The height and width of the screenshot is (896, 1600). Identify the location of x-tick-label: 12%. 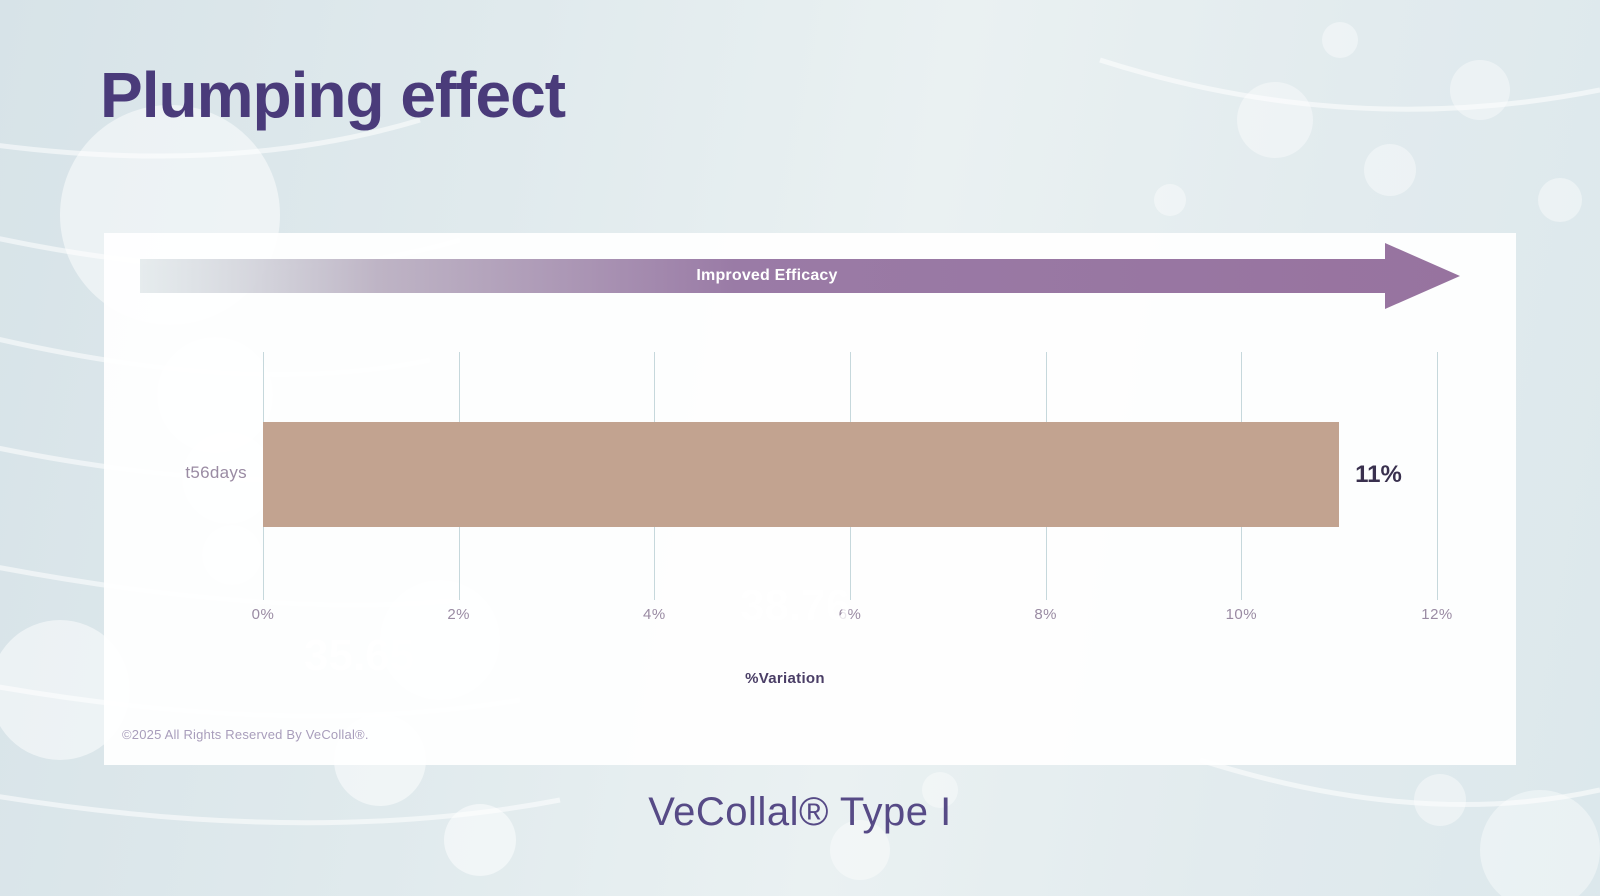
(1437, 614).